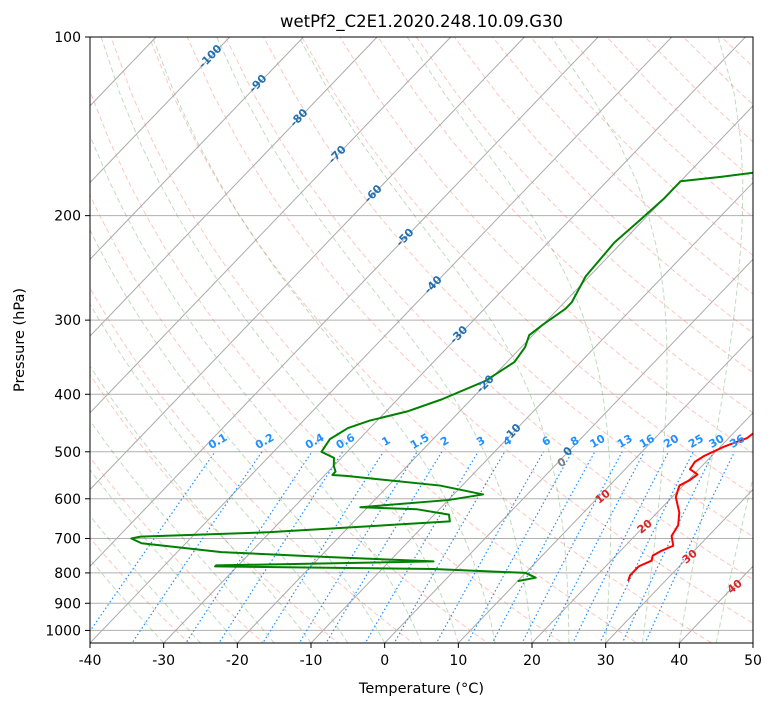  What do you see at coordinates (421, 689) in the screenshot?
I see `x-axis-title: Temperature (°C)` at bounding box center [421, 689].